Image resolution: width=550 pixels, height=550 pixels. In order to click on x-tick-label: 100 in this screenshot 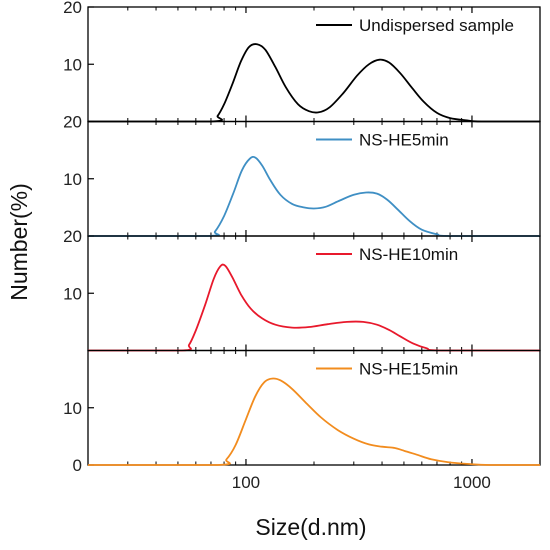, I will do `click(246, 482)`.